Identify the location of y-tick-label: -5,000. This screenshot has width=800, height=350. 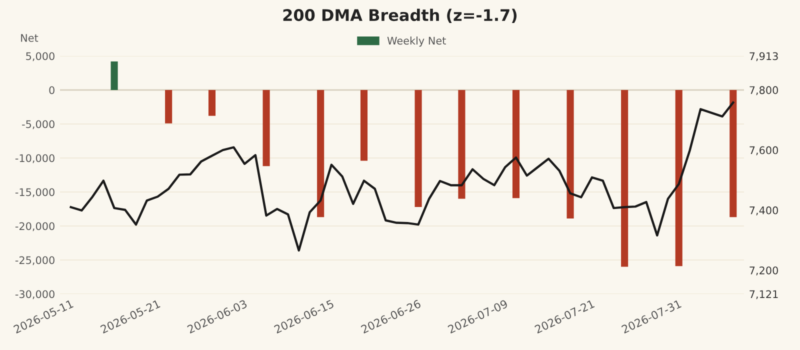
(38, 125).